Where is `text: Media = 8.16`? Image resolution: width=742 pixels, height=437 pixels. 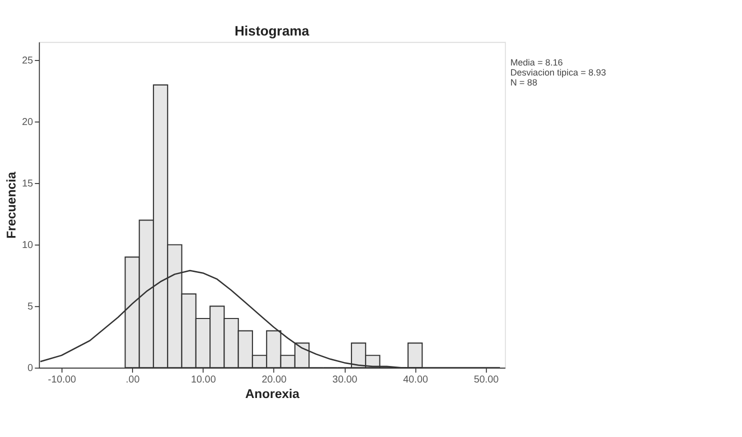
text: Media = 8.16 is located at coordinates (536, 62).